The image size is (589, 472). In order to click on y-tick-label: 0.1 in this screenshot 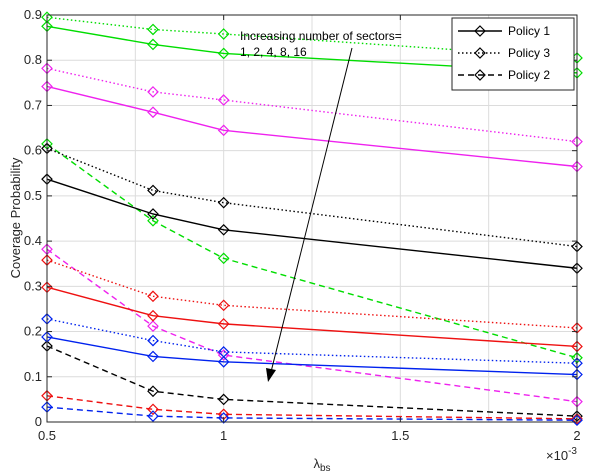, I will do `click(33, 376)`.